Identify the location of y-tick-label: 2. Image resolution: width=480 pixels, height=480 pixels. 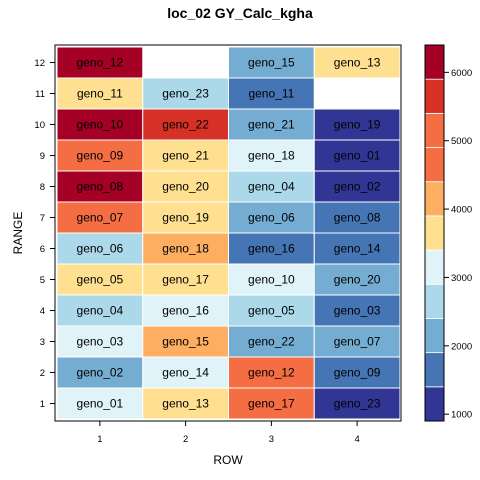
(42, 373).